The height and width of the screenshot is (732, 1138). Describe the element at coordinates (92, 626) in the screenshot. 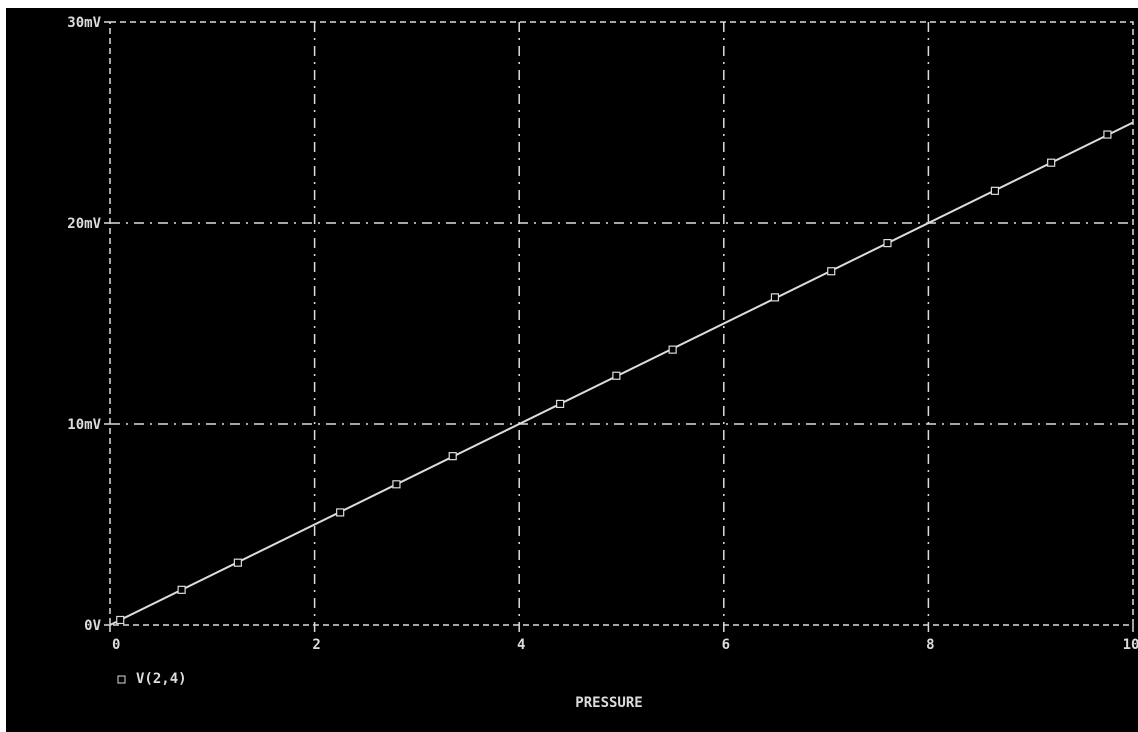

I see `y-tick-label: 0V` at that location.